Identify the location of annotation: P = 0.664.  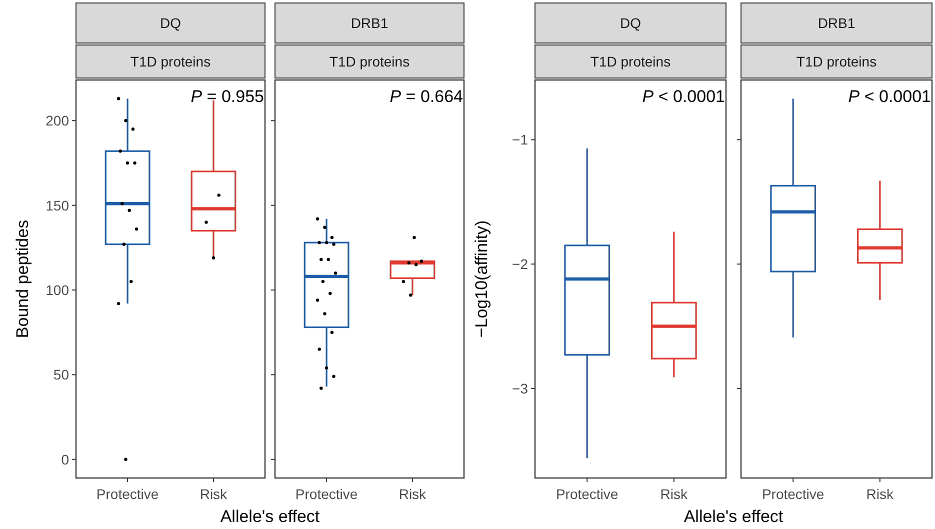
(426, 96).